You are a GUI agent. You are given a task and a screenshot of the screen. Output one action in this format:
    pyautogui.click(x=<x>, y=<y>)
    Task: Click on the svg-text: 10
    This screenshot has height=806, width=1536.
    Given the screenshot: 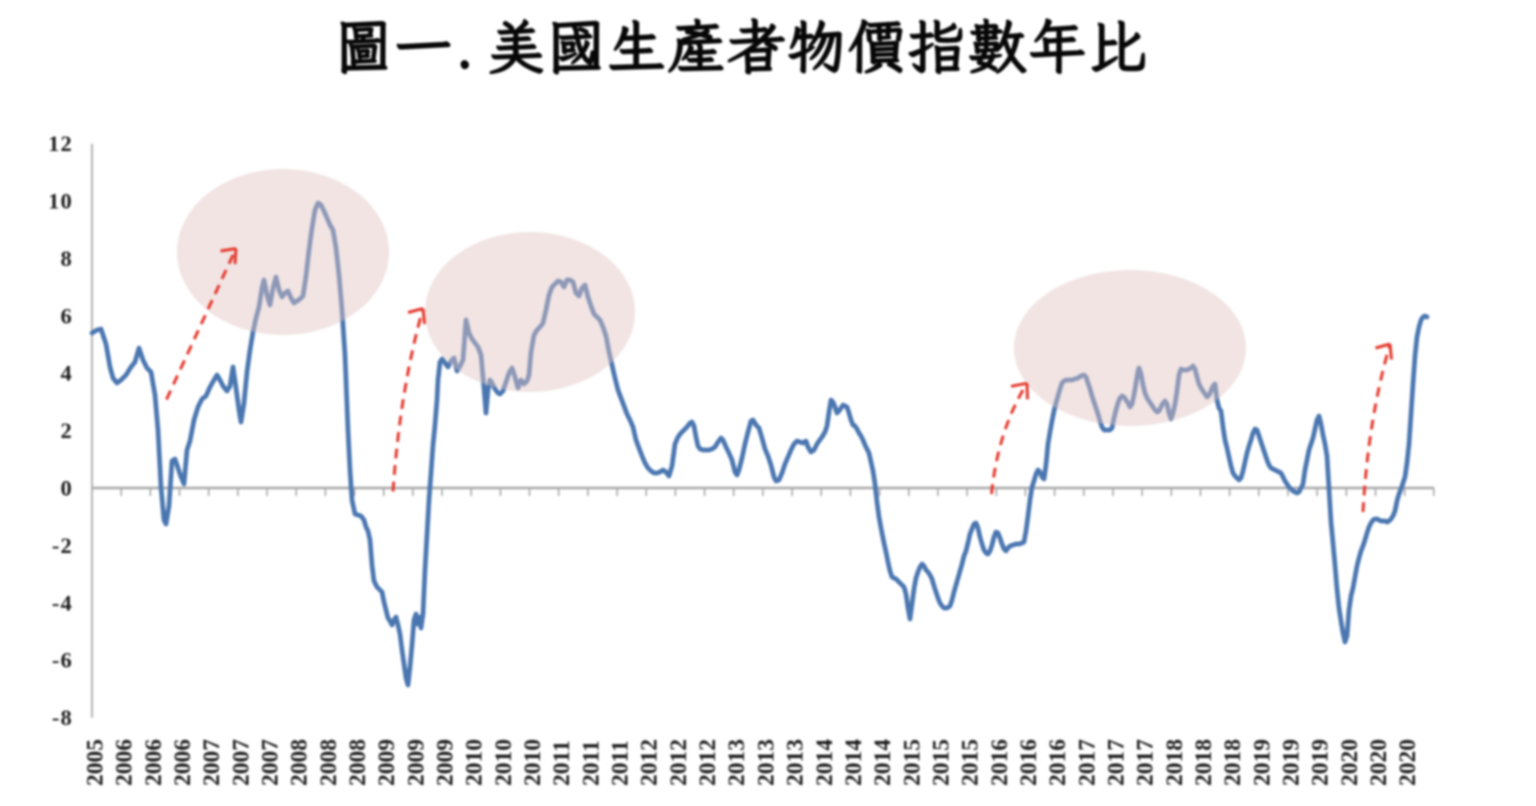 What is the action you would take?
    pyautogui.click(x=60, y=201)
    